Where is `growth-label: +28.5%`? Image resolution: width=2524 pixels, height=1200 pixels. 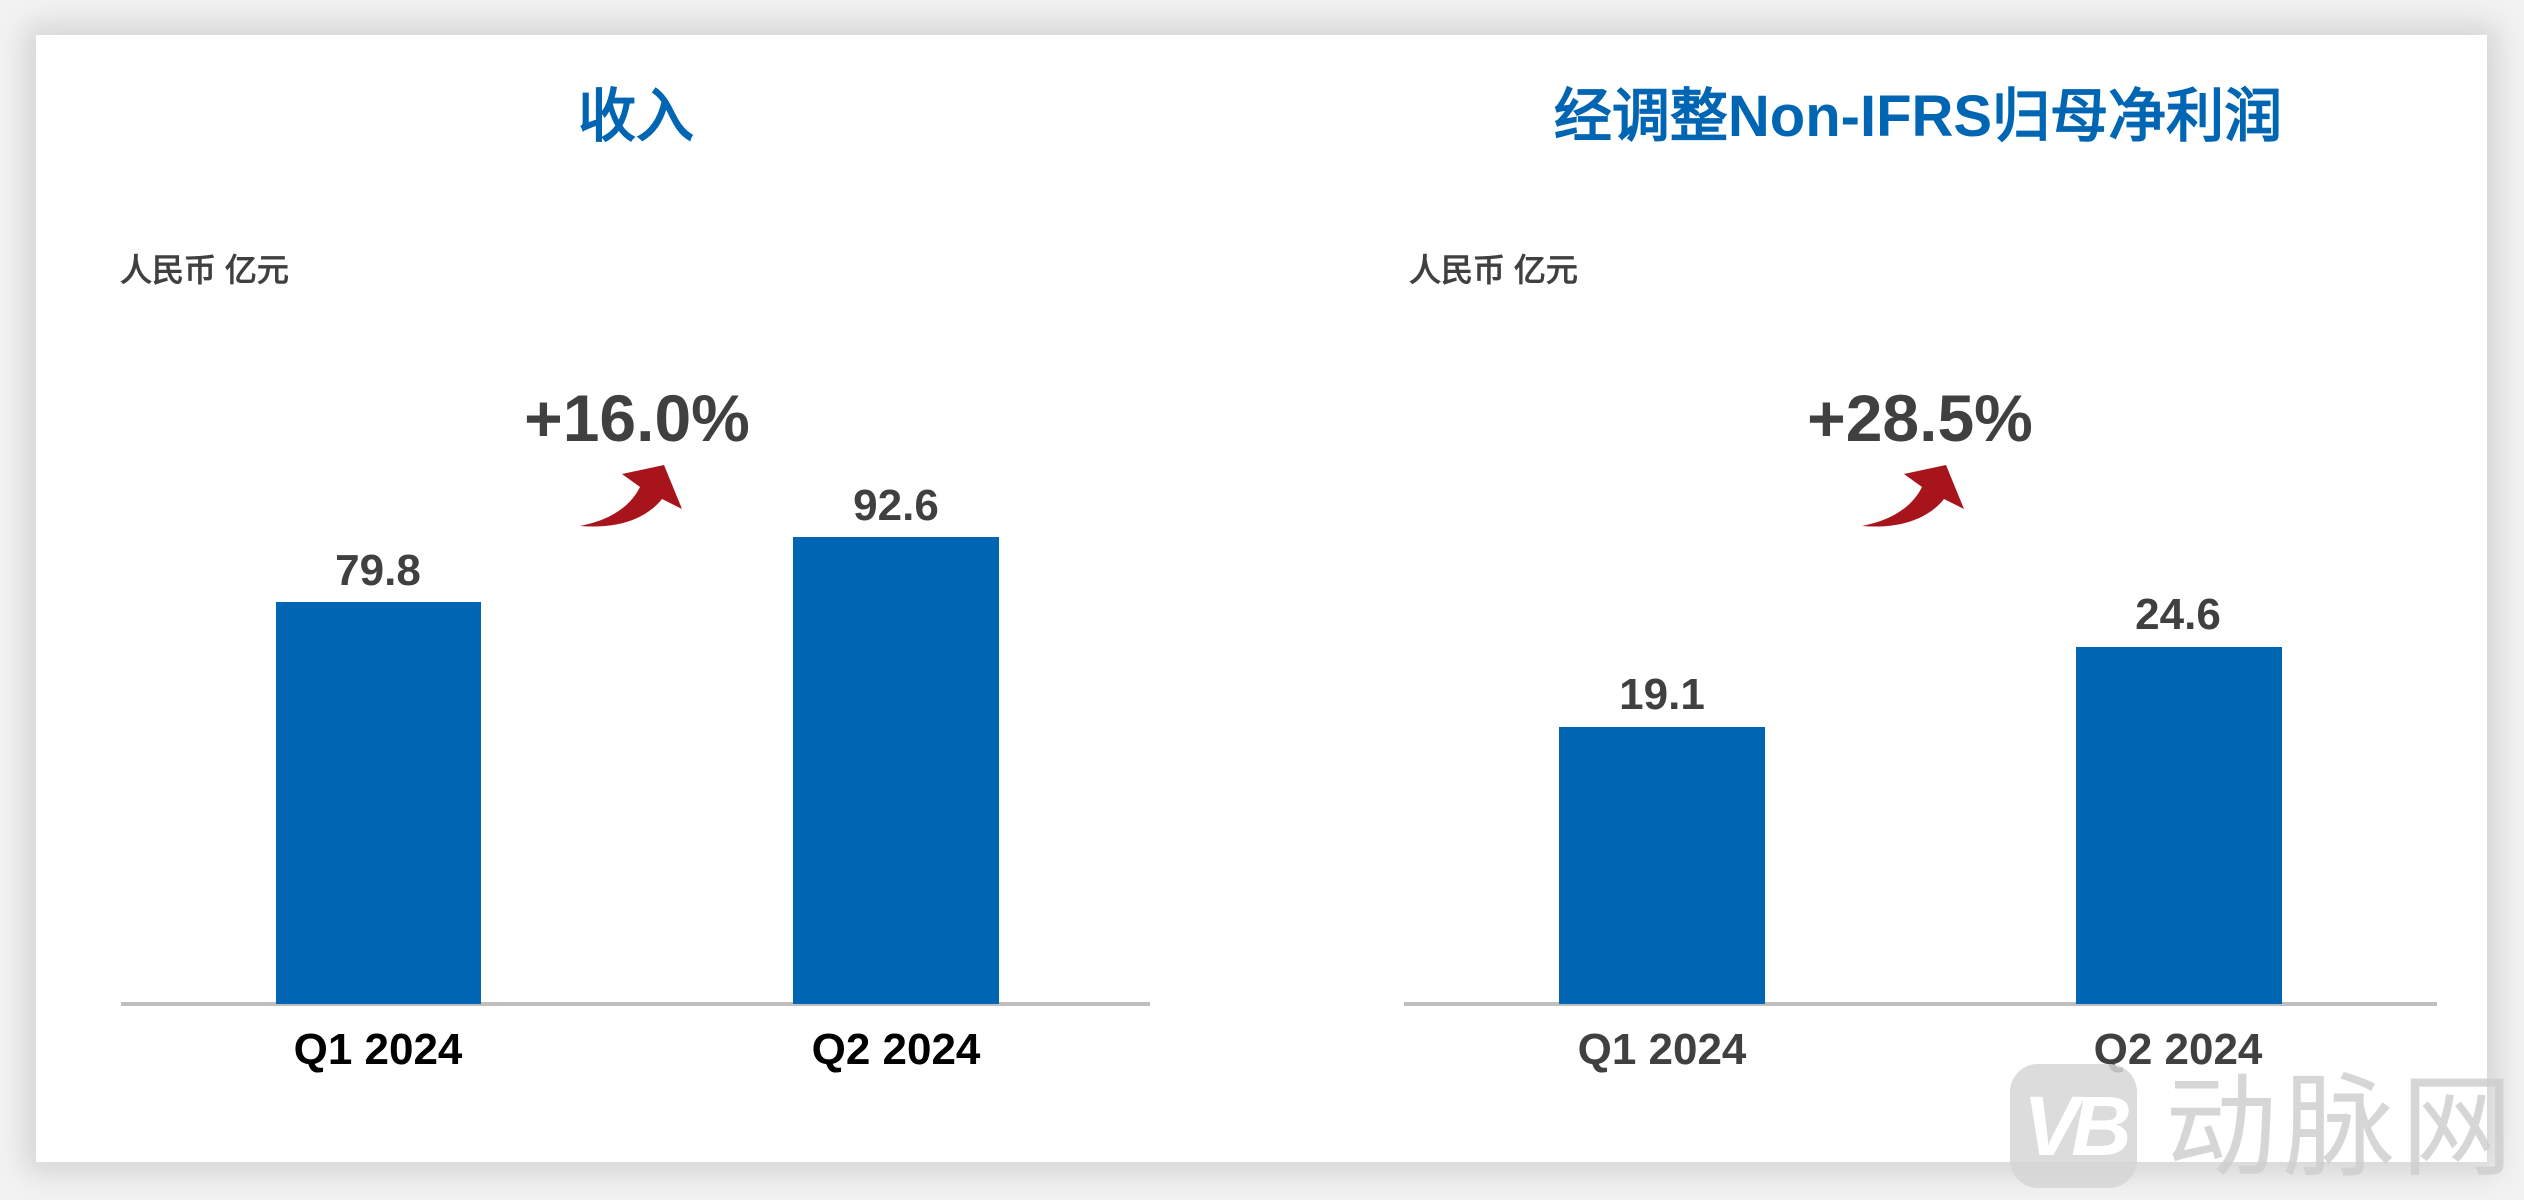
growth-label: +28.5% is located at coordinates (1920, 418).